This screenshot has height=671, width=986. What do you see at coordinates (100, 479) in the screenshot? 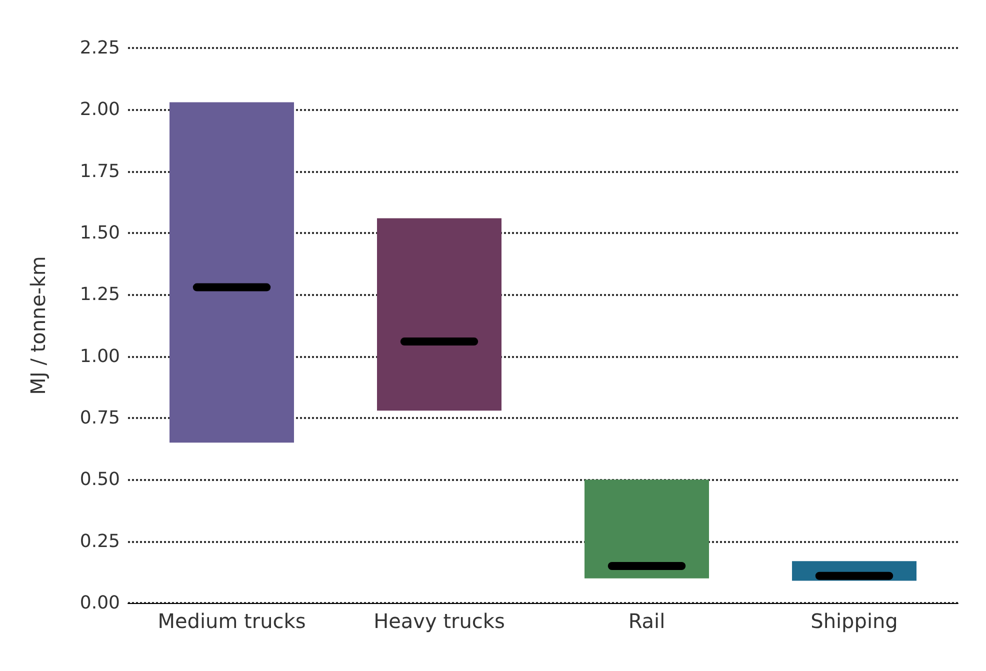
I see `y-tick-label: 0.50` at bounding box center [100, 479].